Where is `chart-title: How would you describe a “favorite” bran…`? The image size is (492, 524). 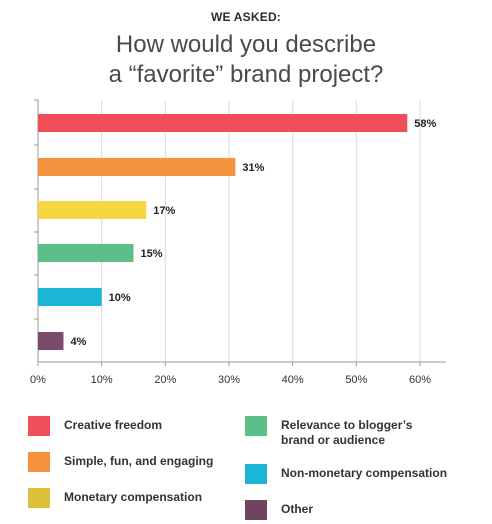 chart-title: How would you describe a “favorite” bran… is located at coordinates (246, 60).